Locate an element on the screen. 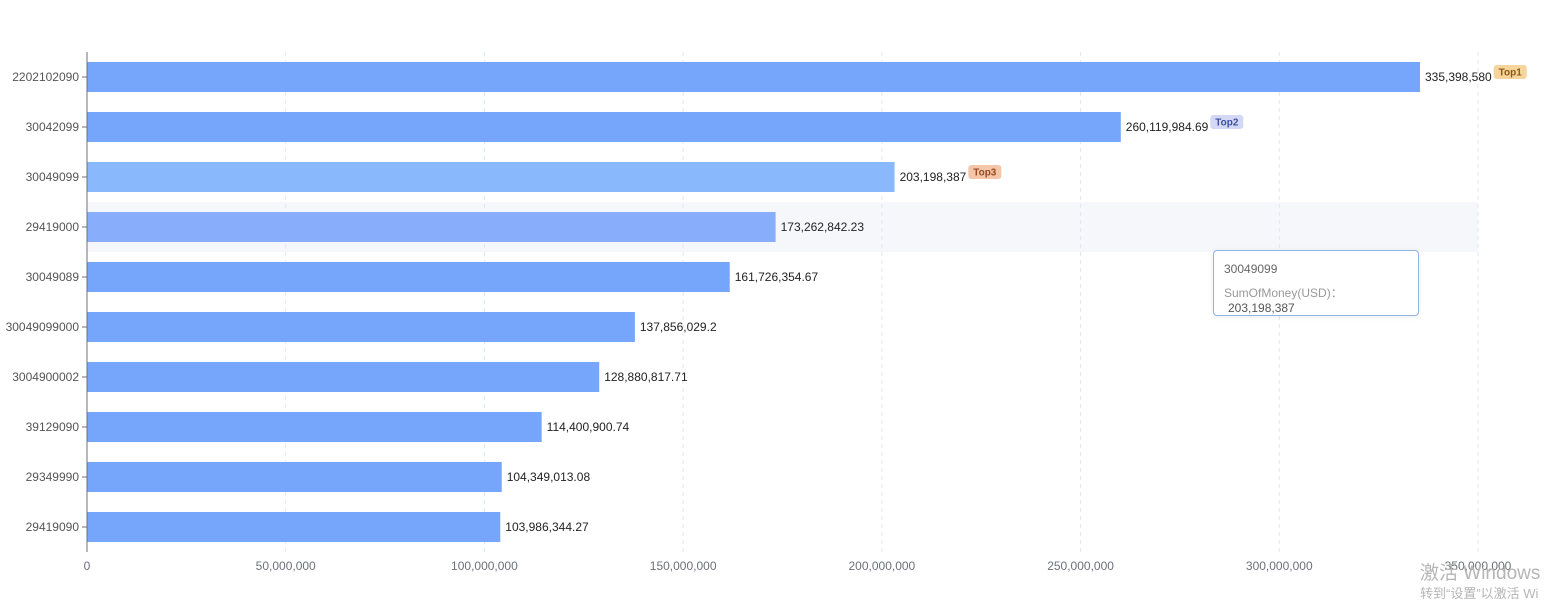 The width and height of the screenshot is (1559, 603). category-label: 29419090 is located at coordinates (53, 527).